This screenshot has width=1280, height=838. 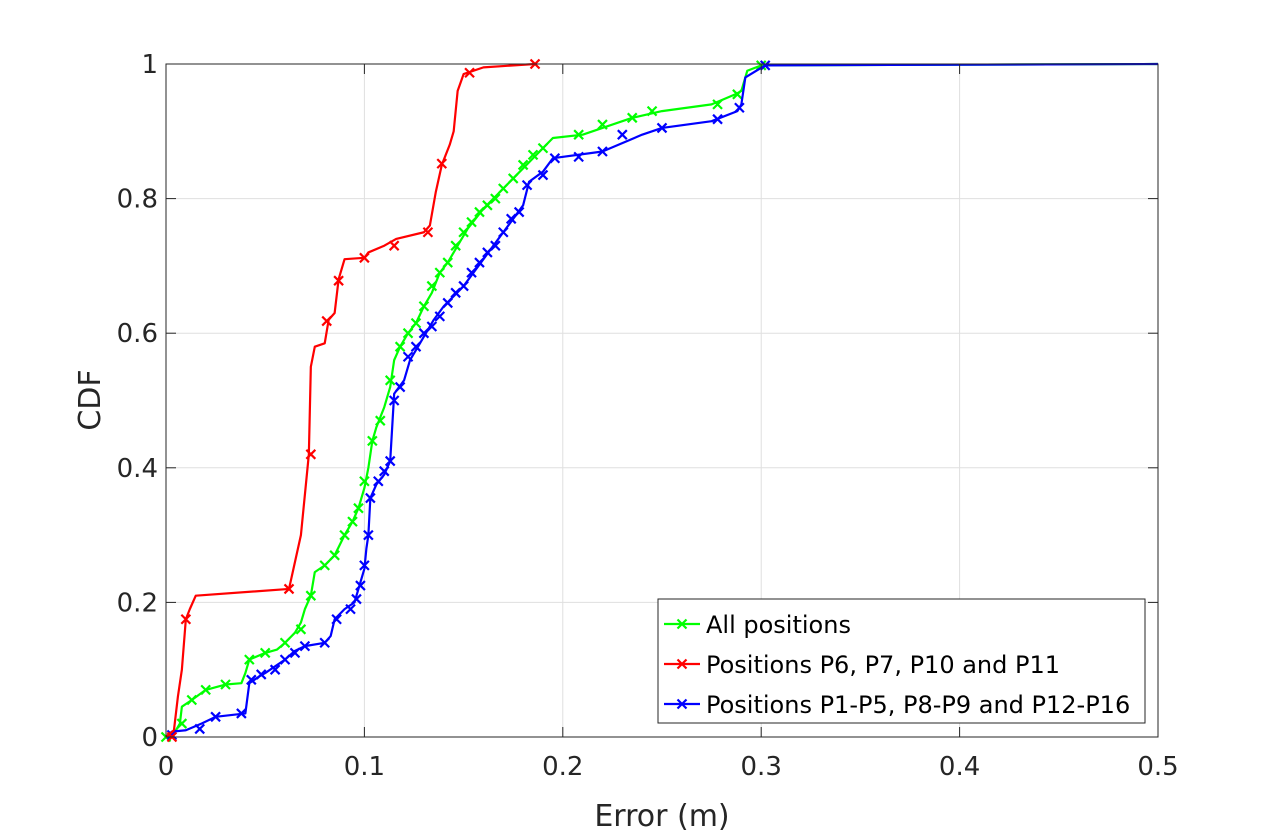 I want to click on x-tick-label: 0, so click(x=166, y=767).